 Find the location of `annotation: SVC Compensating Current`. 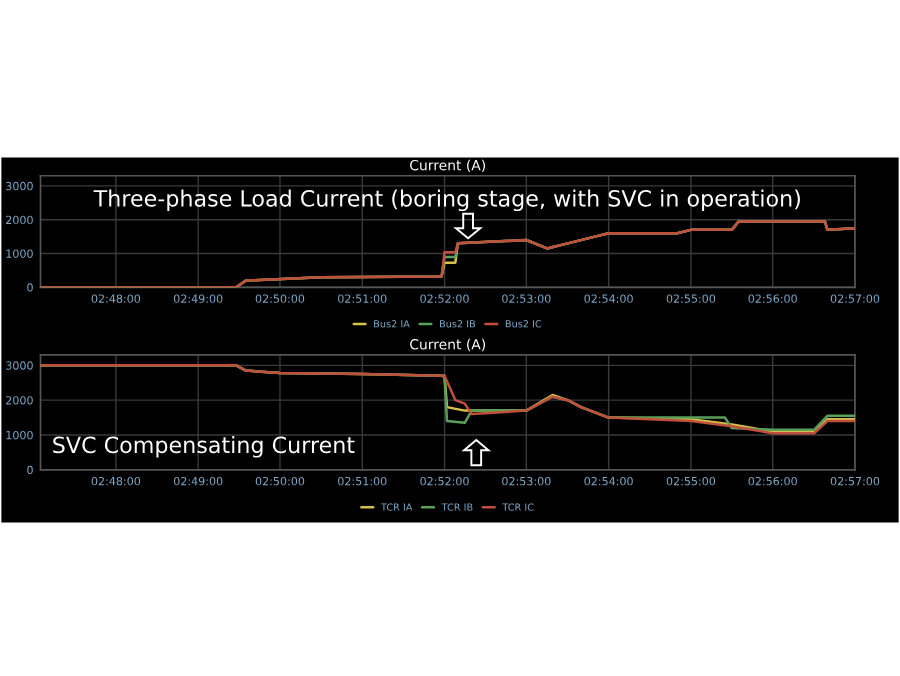

annotation: SVC Compensating Current is located at coordinates (204, 447).